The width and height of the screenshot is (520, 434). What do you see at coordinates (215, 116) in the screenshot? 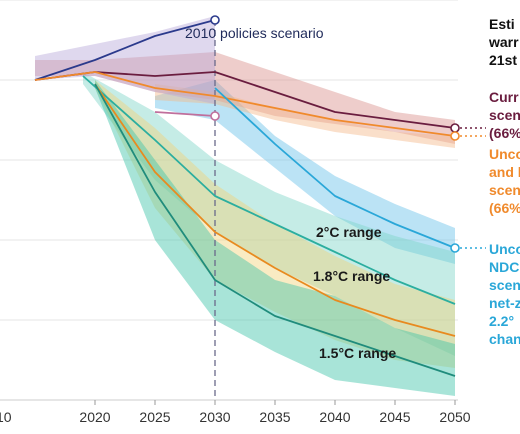
I see `marker-2030-pink` at bounding box center [215, 116].